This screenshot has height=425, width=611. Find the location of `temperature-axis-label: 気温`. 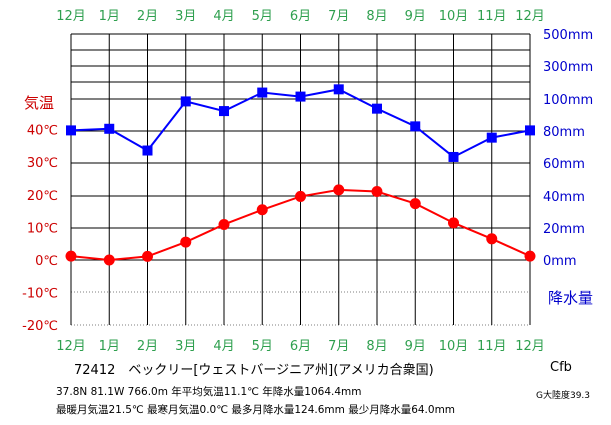

temperature-axis-label: 気温 is located at coordinates (39, 103).